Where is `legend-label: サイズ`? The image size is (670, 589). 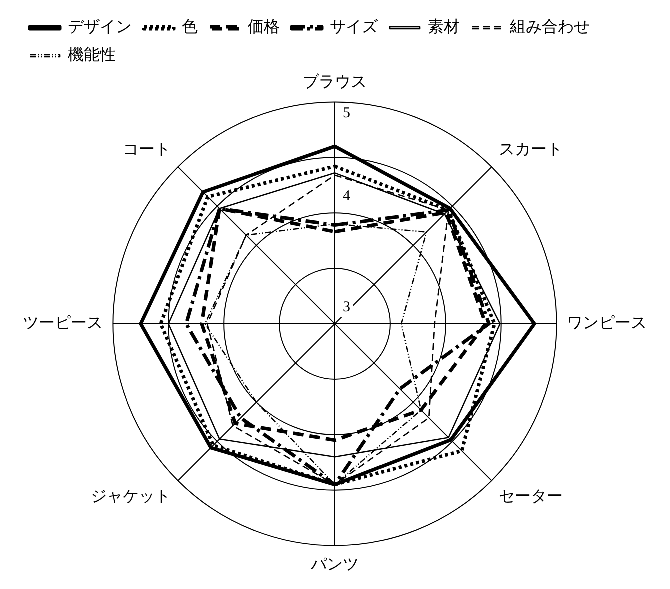 legend-label: サイズ is located at coordinates (354, 26).